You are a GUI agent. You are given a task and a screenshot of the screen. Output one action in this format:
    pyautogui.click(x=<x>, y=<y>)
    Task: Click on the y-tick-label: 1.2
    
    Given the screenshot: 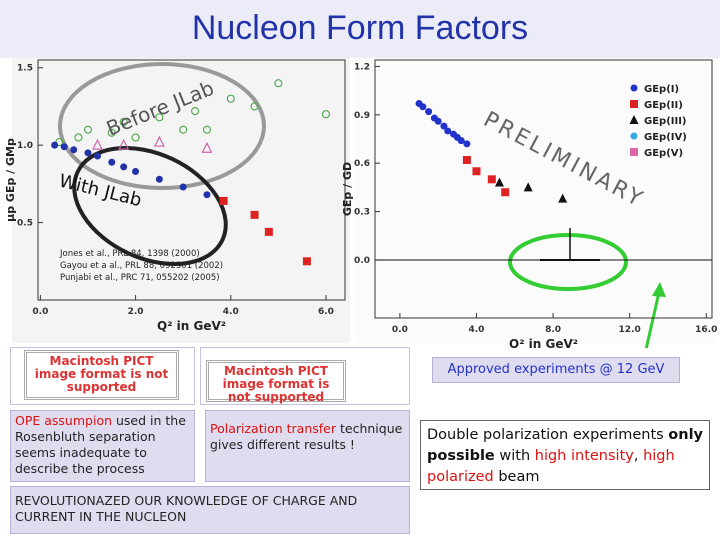 What is the action you would take?
    pyautogui.click(x=362, y=67)
    